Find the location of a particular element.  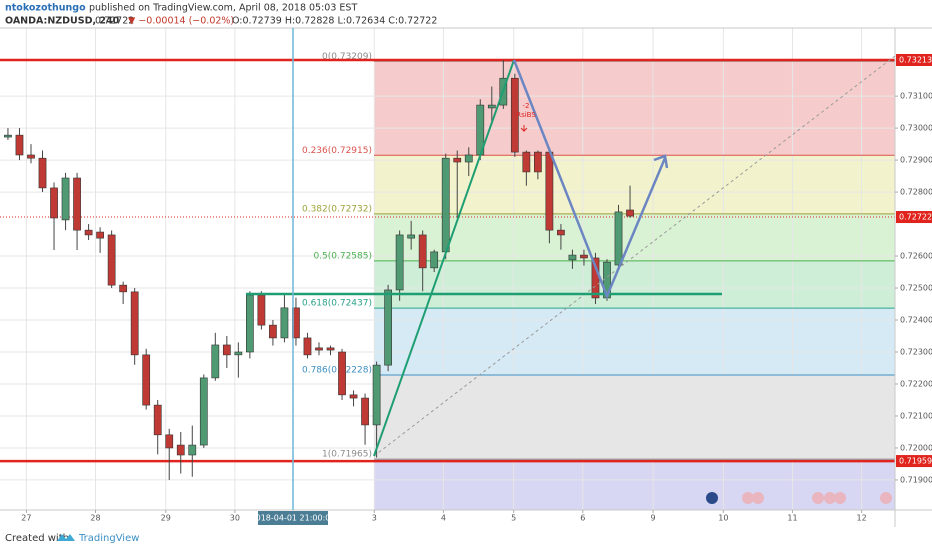

signal-count: -2 is located at coordinates (526, 106).